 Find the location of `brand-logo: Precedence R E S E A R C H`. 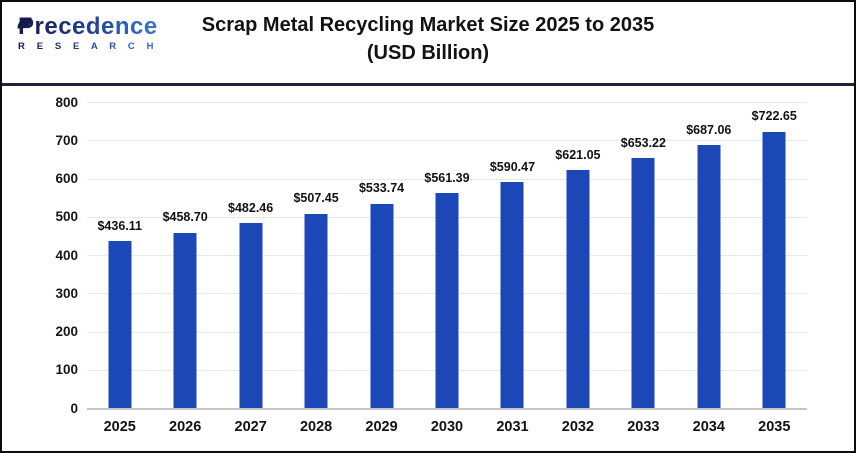

brand-logo: Precedence R E S E A R C H is located at coordinates (88, 32).